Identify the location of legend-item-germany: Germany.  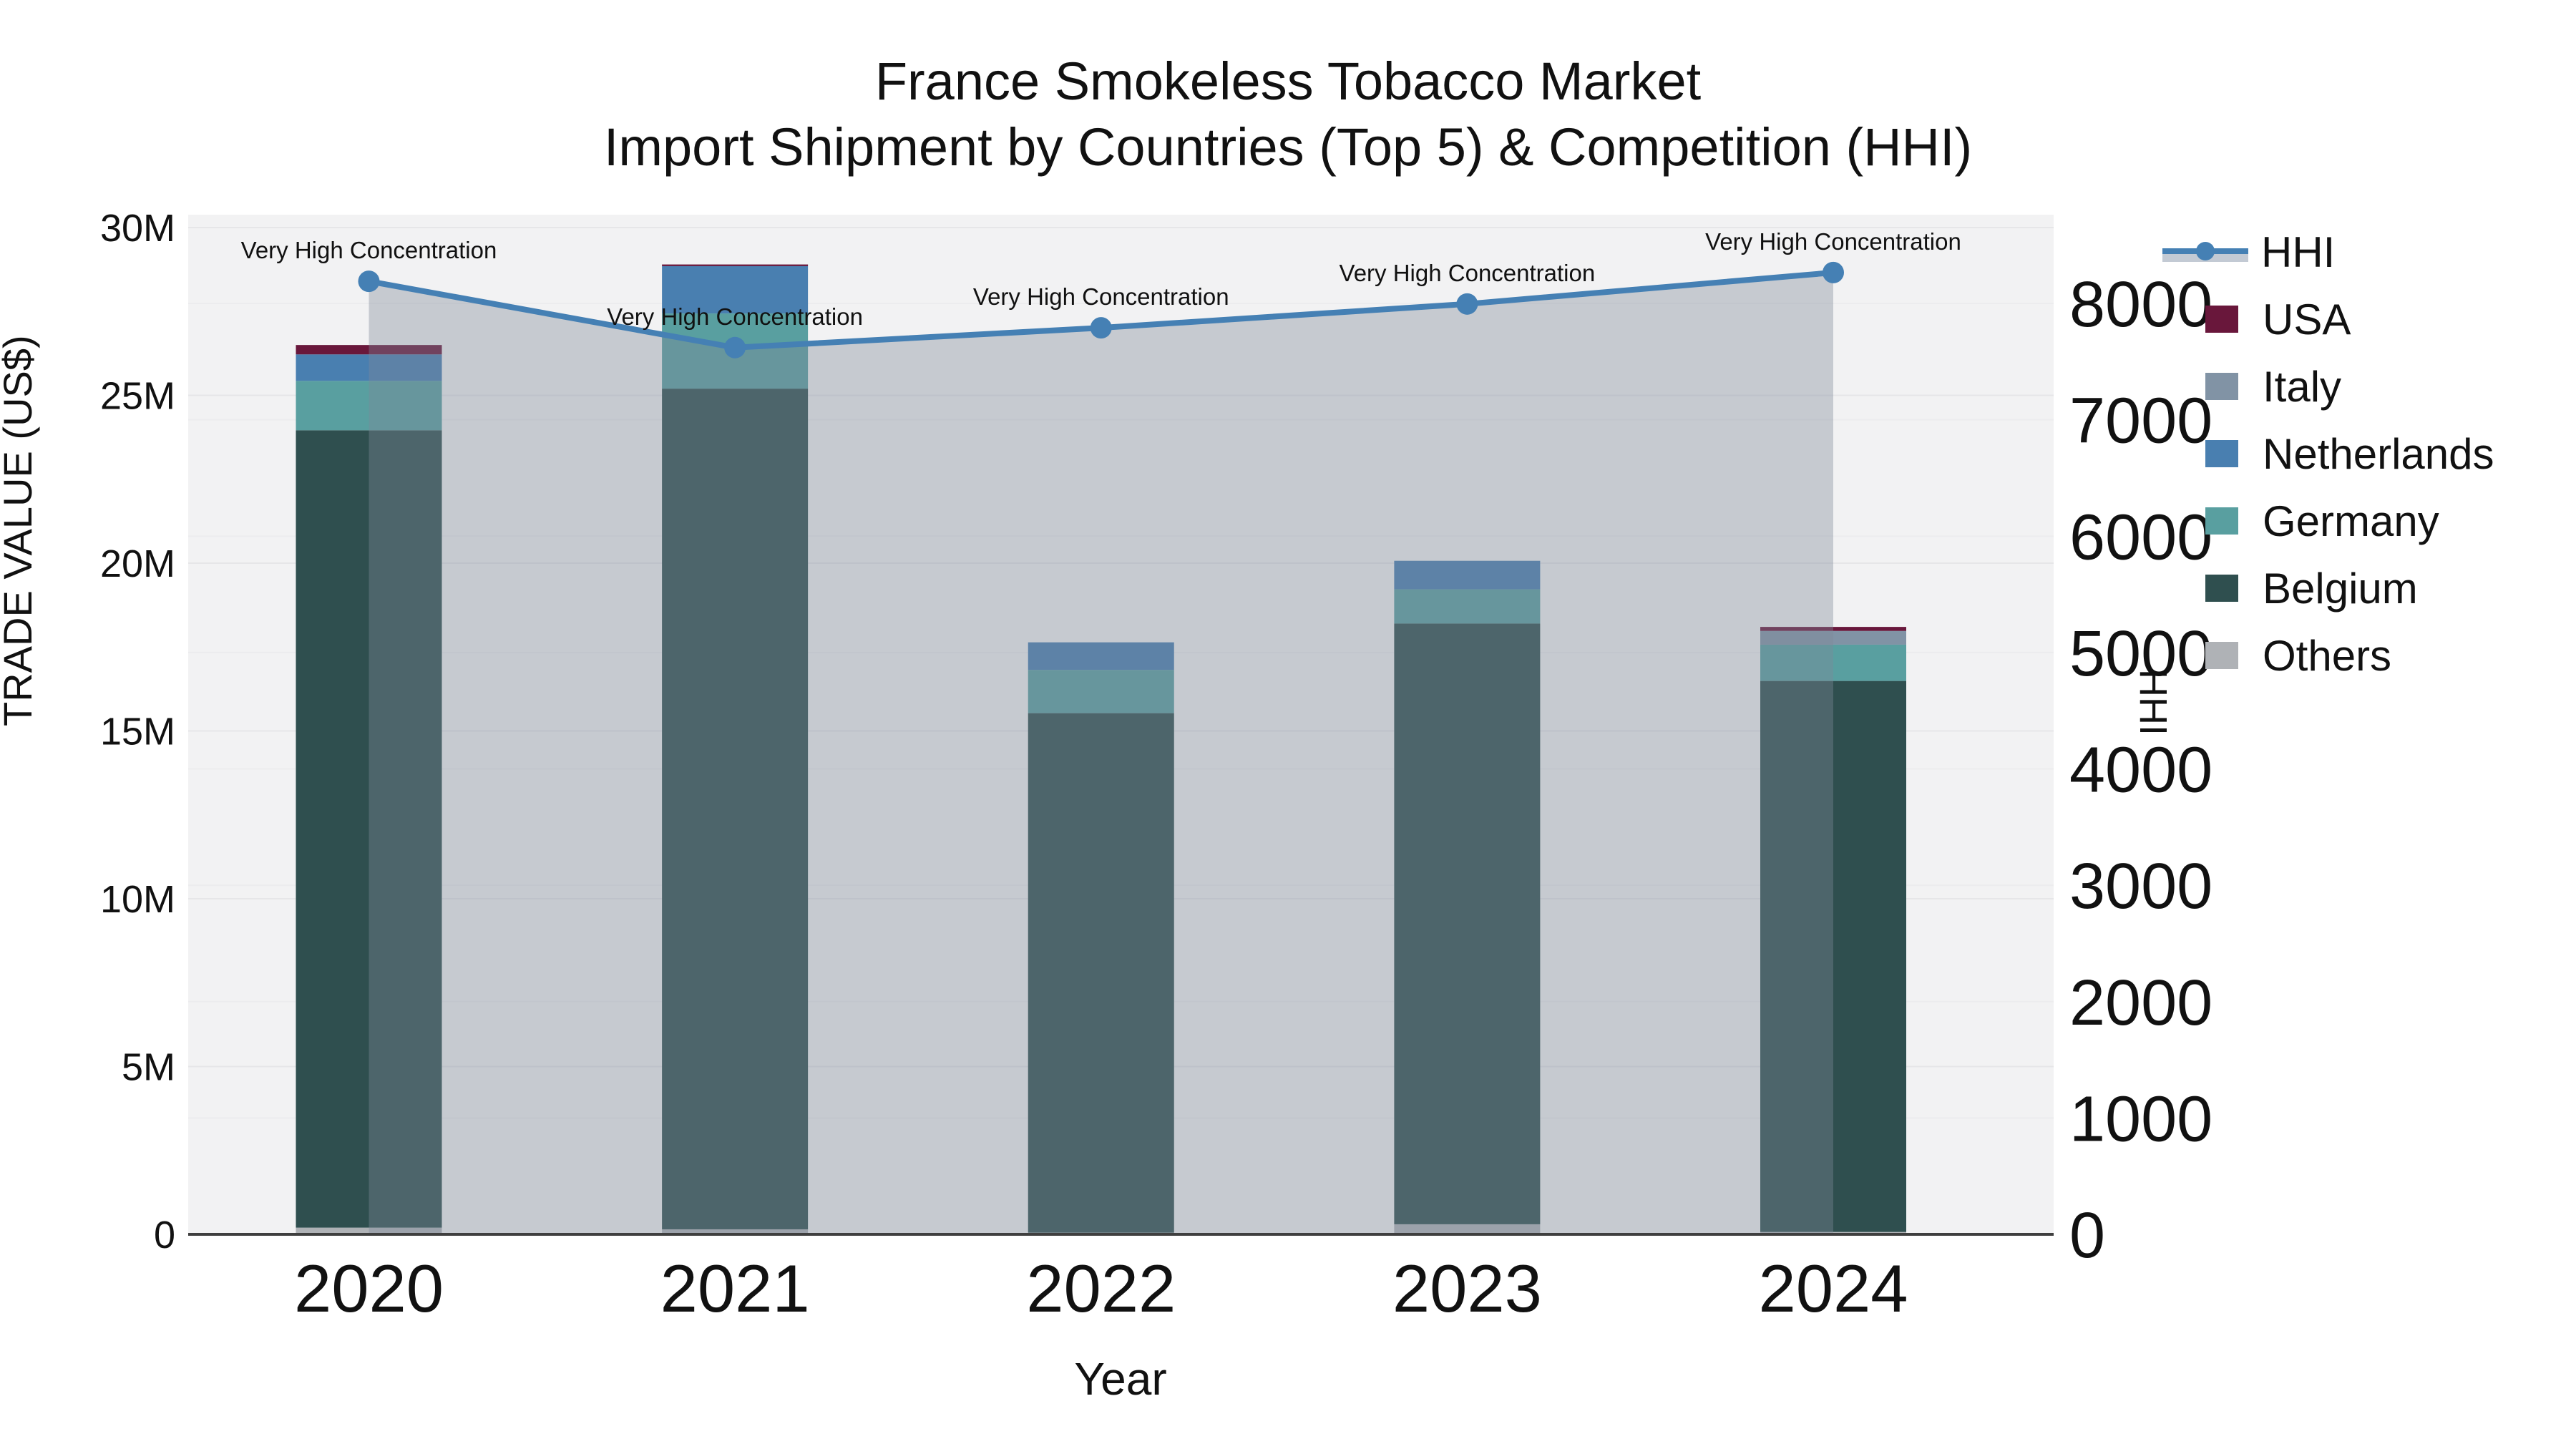
(2349, 521).